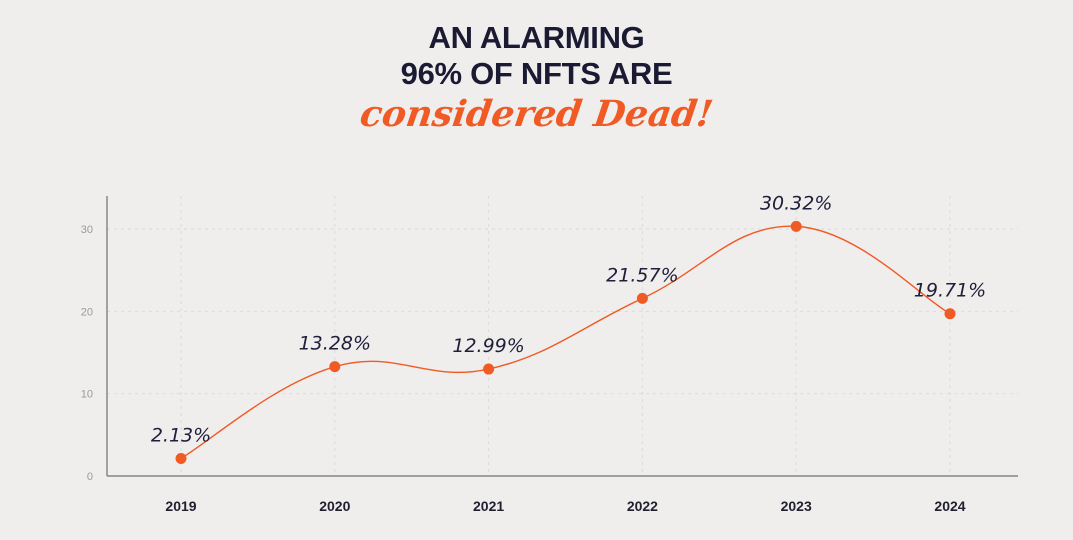  Describe the element at coordinates (796, 203) in the screenshot. I see `data-label-2023: 30.32%` at that location.